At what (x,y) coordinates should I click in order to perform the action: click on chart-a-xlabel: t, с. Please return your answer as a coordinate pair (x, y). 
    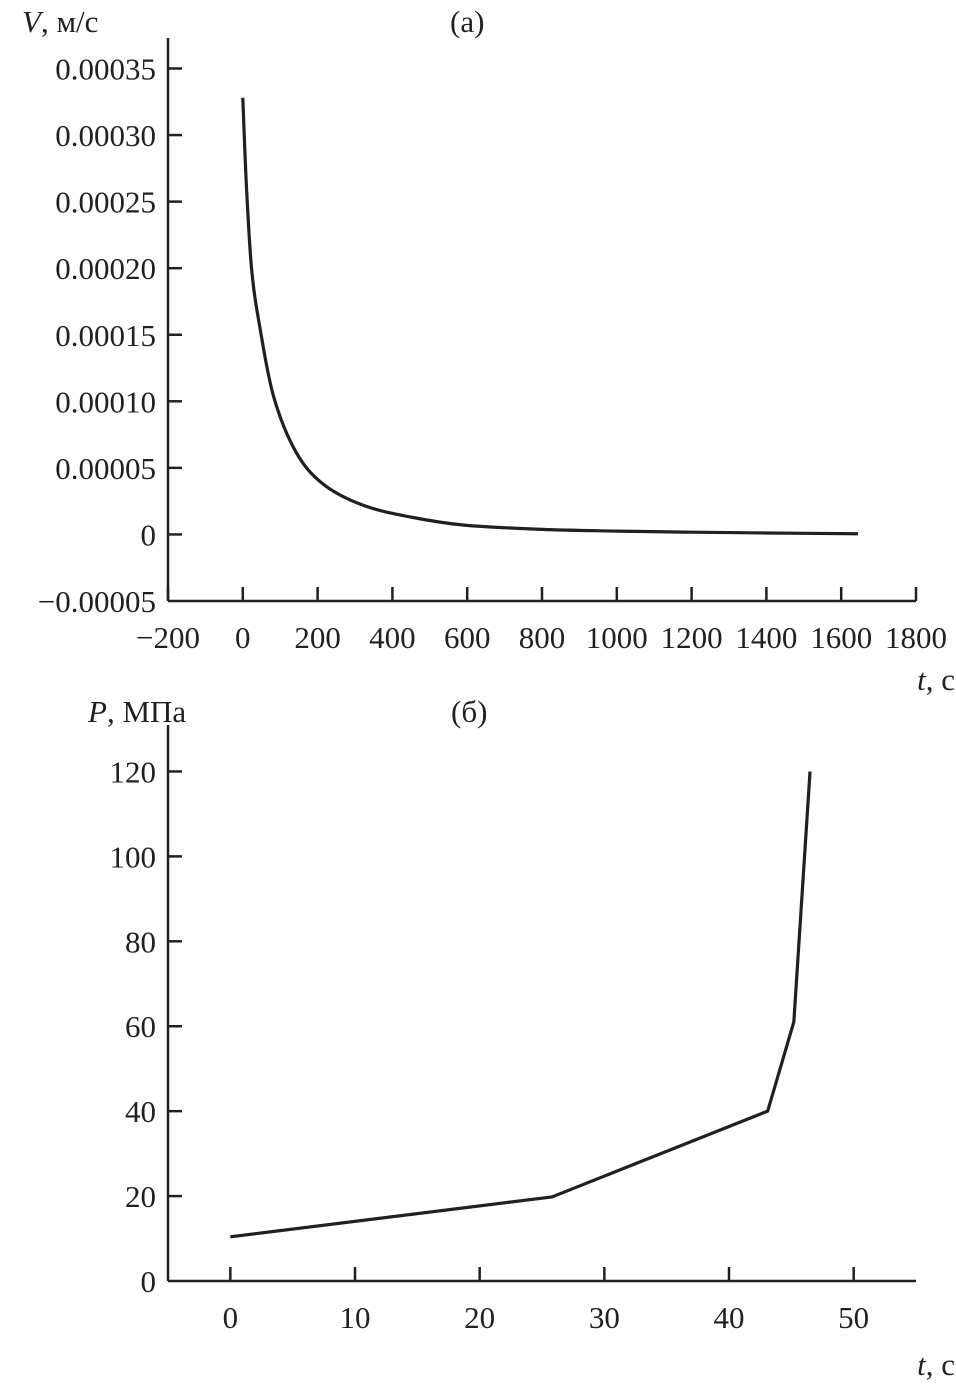
    Looking at the image, I should click on (936, 679).